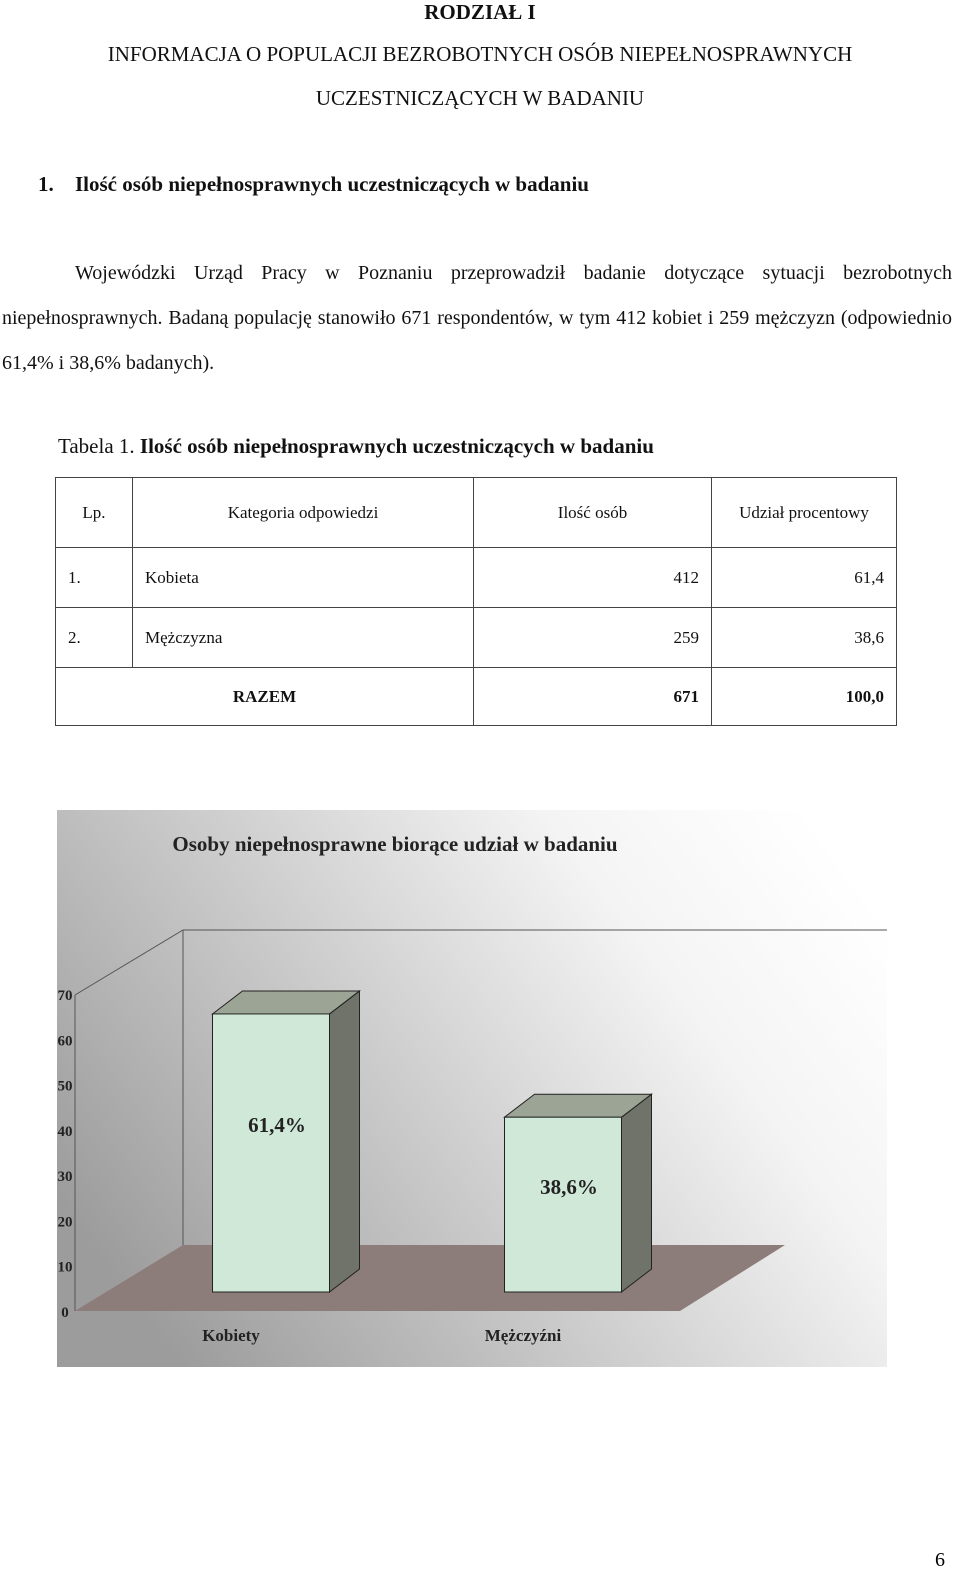 The width and height of the screenshot is (960, 1576). Describe the element at coordinates (804, 577) in the screenshot. I see `cell: 61,4` at that location.